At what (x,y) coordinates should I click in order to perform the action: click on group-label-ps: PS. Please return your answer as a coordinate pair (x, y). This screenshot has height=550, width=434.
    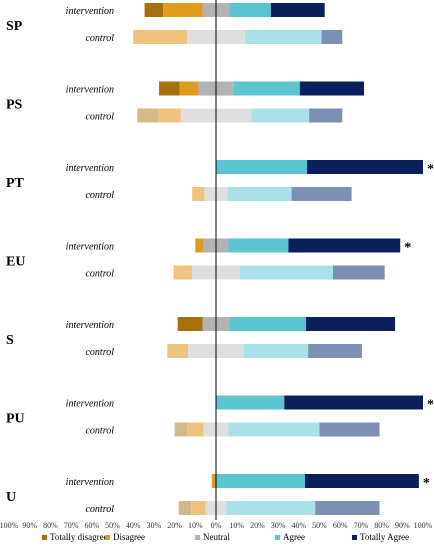
    Looking at the image, I should click on (14, 105).